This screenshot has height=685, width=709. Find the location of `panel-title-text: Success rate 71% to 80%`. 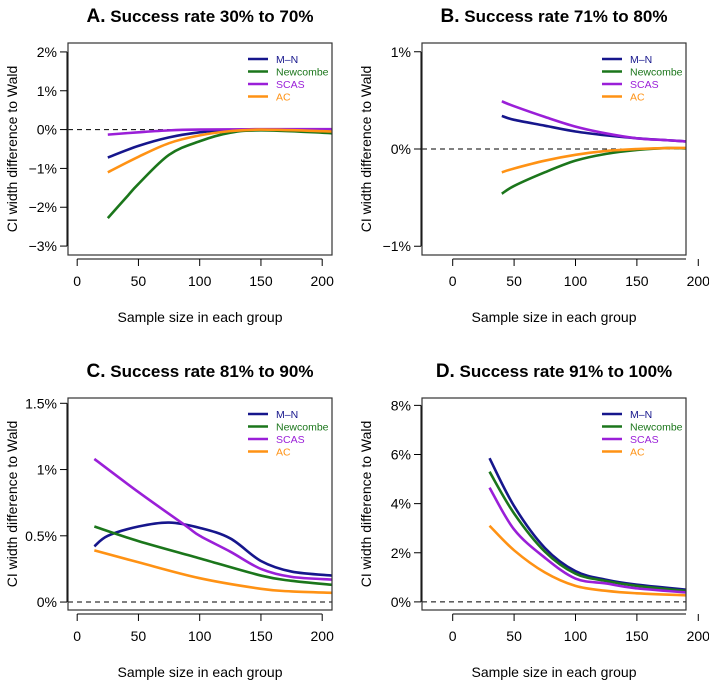

panel-title-text: Success rate 71% to 80% is located at coordinates (564, 16).